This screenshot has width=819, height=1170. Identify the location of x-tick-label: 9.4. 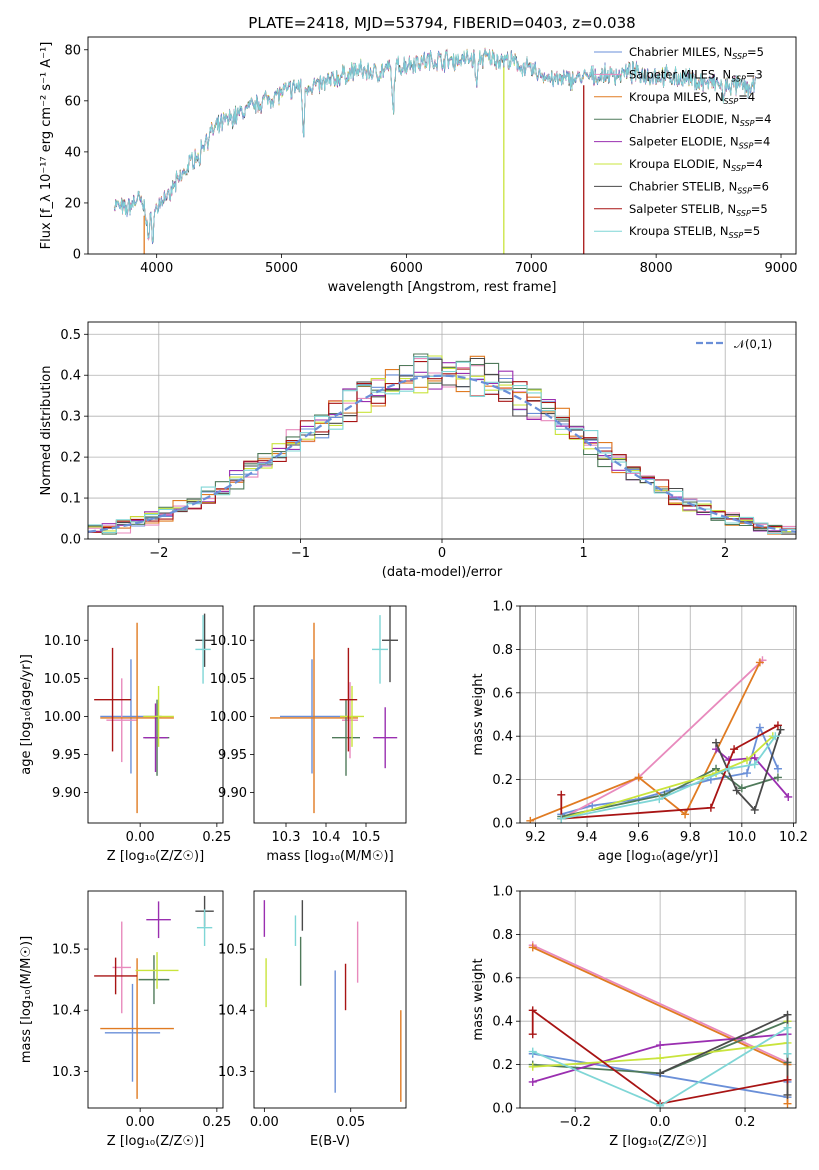
(587, 837).